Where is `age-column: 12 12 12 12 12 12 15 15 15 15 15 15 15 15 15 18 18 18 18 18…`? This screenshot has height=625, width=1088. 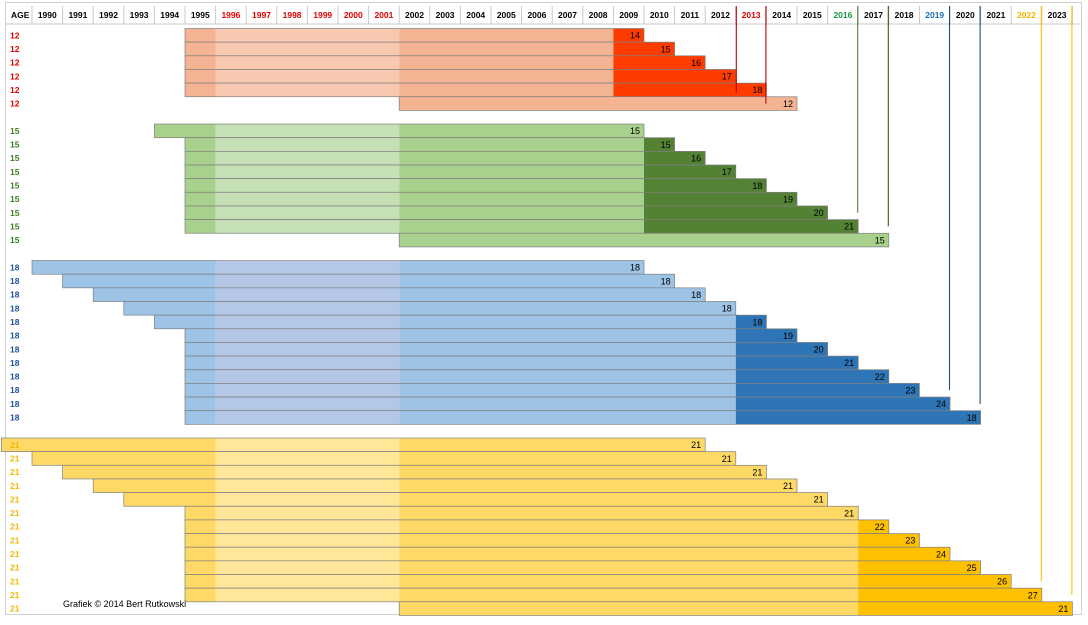
age-column: 12 12 12 12 12 12 15 15 15 15 15 15 15 15 15 18 18 18 18 18… is located at coordinates (15, 321).